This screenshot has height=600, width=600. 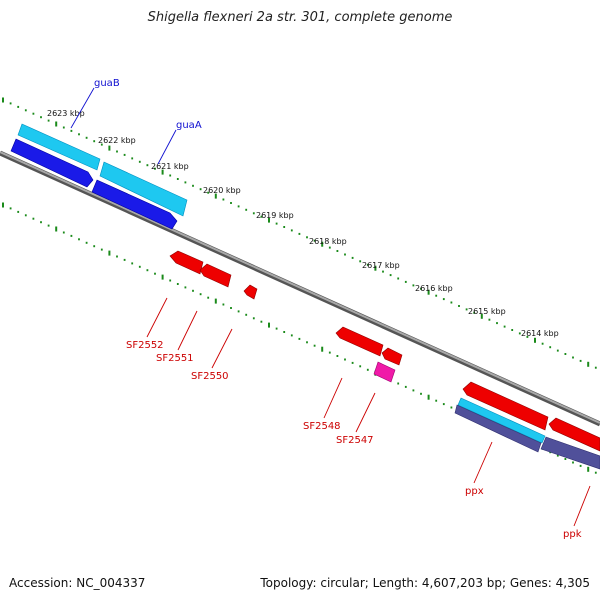 I want to click on leader-guaA, so click(x=167, y=147).